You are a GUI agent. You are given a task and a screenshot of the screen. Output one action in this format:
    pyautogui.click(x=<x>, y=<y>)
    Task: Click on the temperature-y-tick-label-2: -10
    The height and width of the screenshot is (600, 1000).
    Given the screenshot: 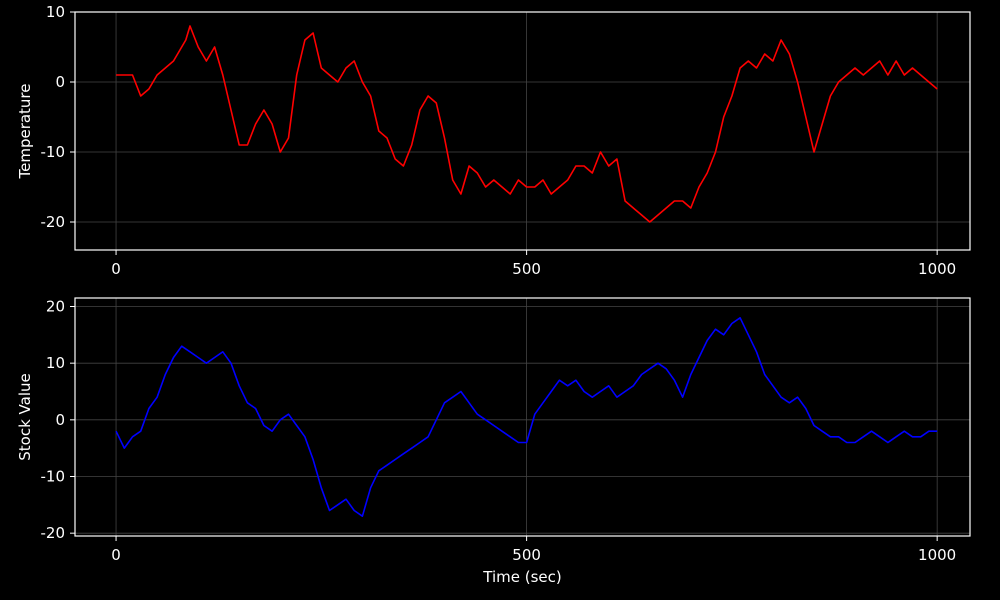 What is the action you would take?
    pyautogui.click(x=53, y=152)
    